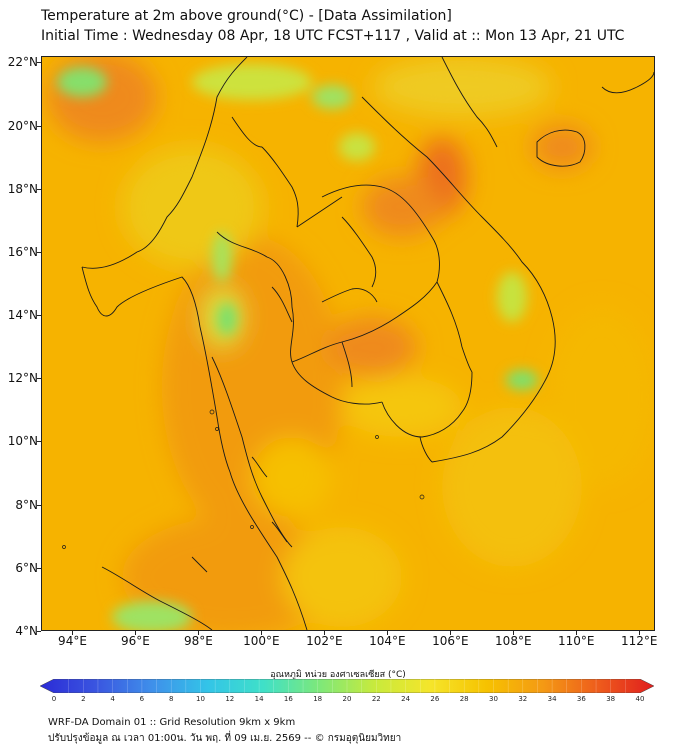  Describe the element at coordinates (513, 641) in the screenshot. I see `lon-tick-label: 108°E` at that location.